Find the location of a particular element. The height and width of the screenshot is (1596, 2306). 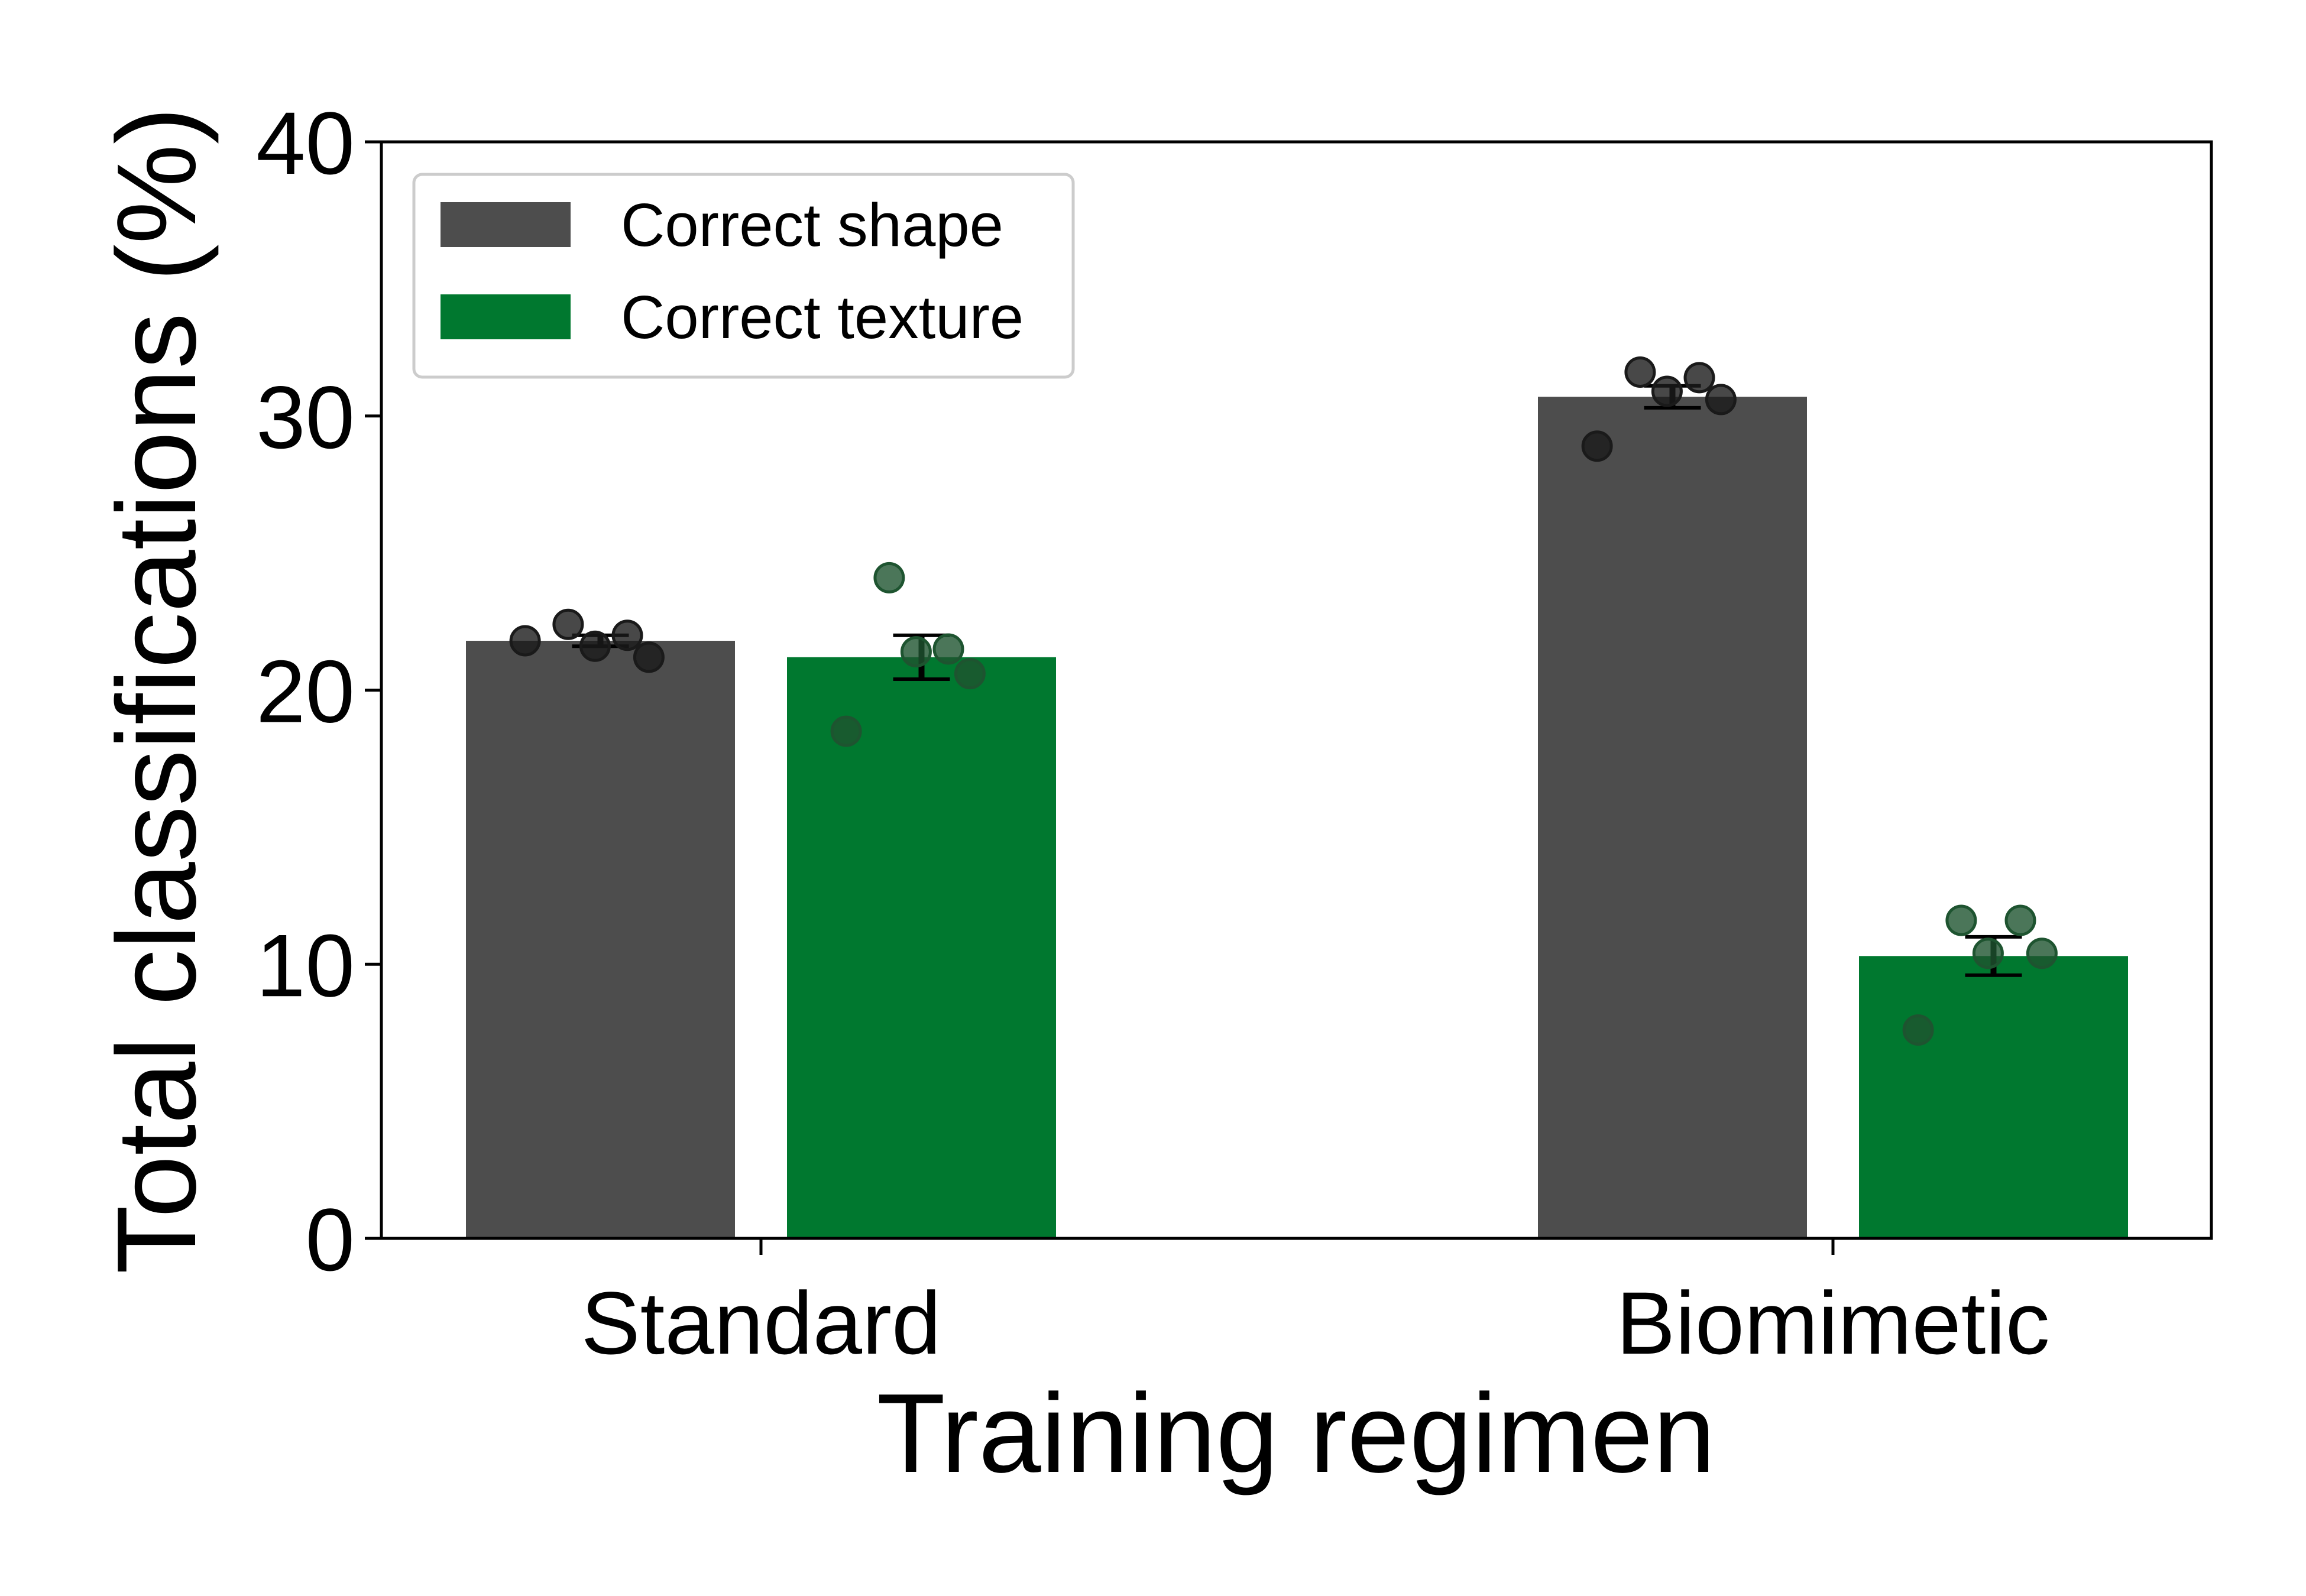

y-axis-label: Total classifications (%) is located at coordinates (156, 690).